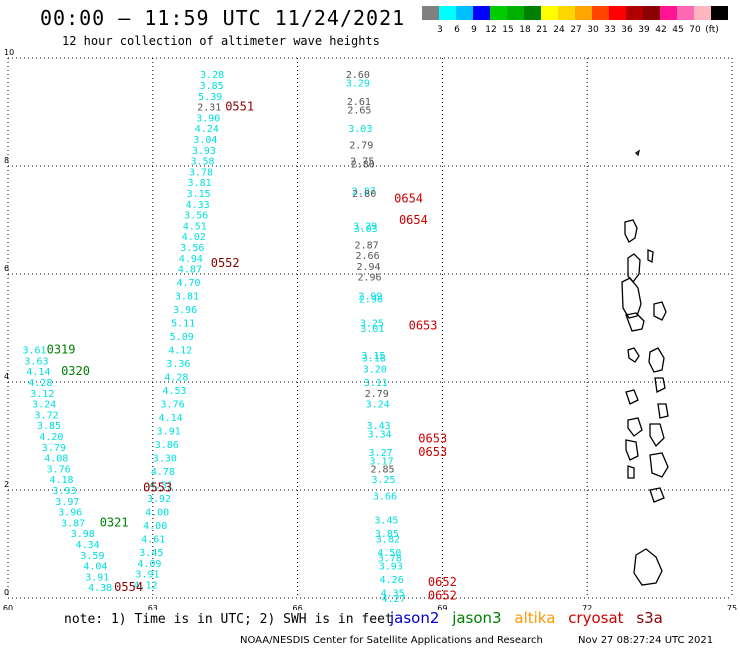 This screenshot has height=650, width=740. I want to click on scale-label: (ft), so click(712, 30).